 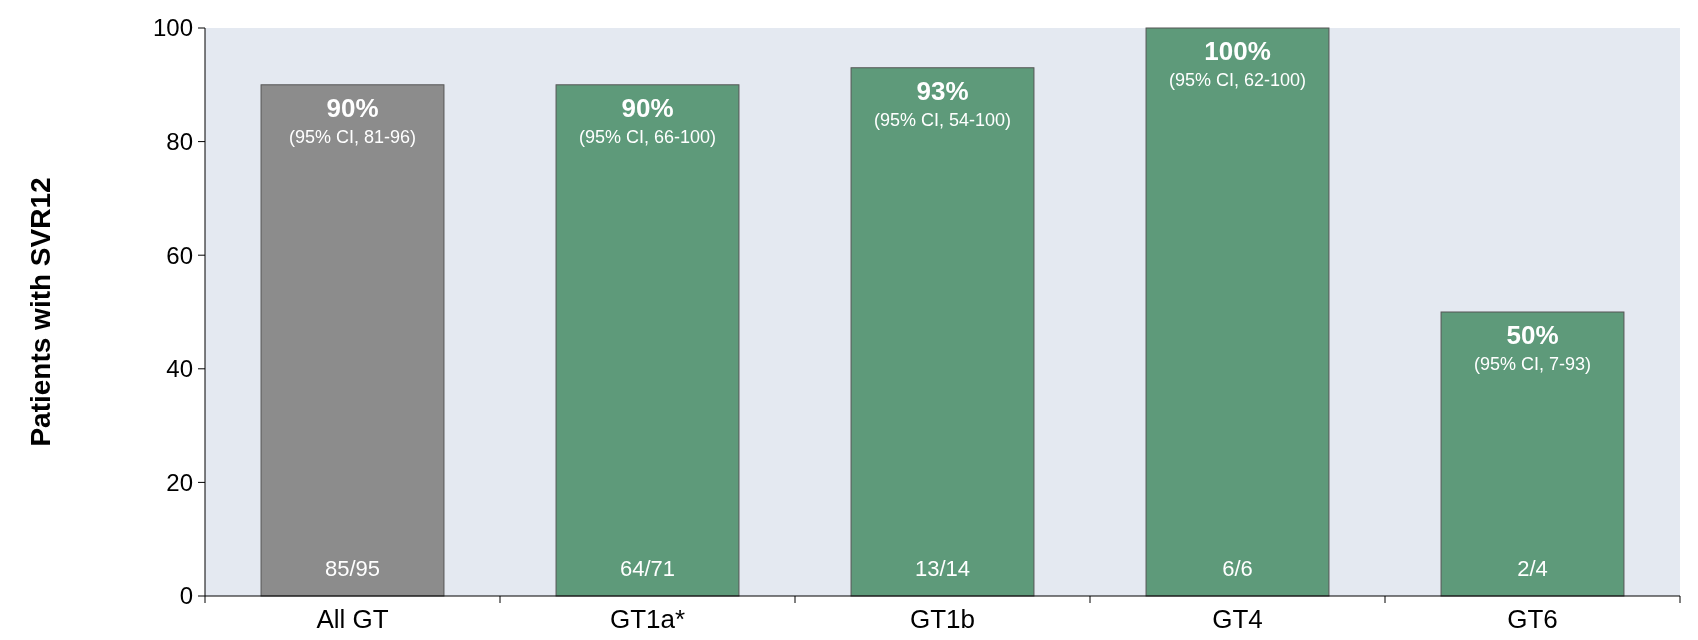 I want to click on y-axis-title: Patients with SVR12, so click(x=40, y=312).